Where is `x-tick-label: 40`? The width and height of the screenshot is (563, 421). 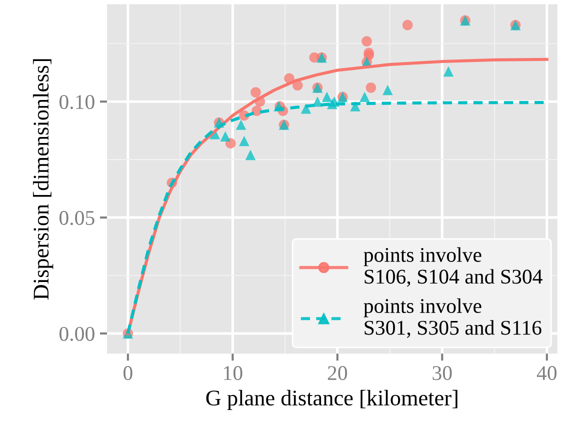 x-tick-label: 40 is located at coordinates (546, 373).